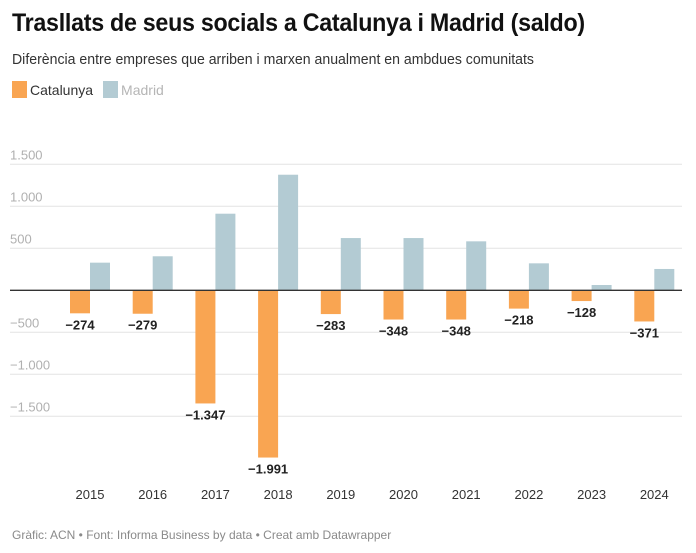  What do you see at coordinates (62, 89) in the screenshot?
I see `legend-label-catalunya: Catalunya` at bounding box center [62, 89].